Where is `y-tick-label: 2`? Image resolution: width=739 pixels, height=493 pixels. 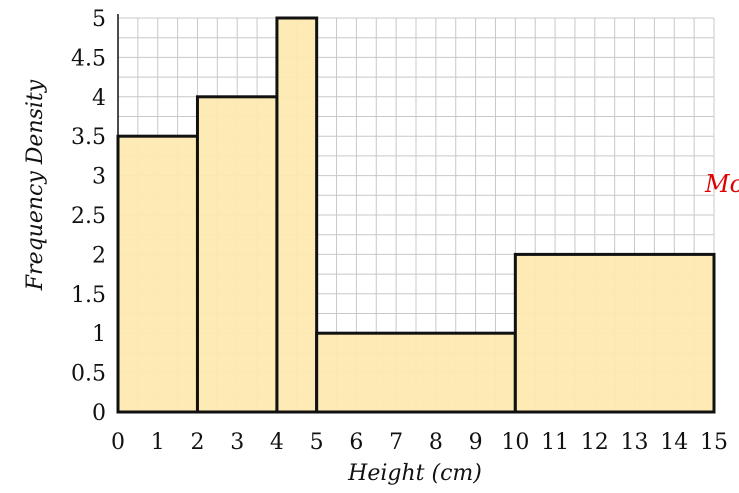
y-tick-label: 2 is located at coordinates (99, 255).